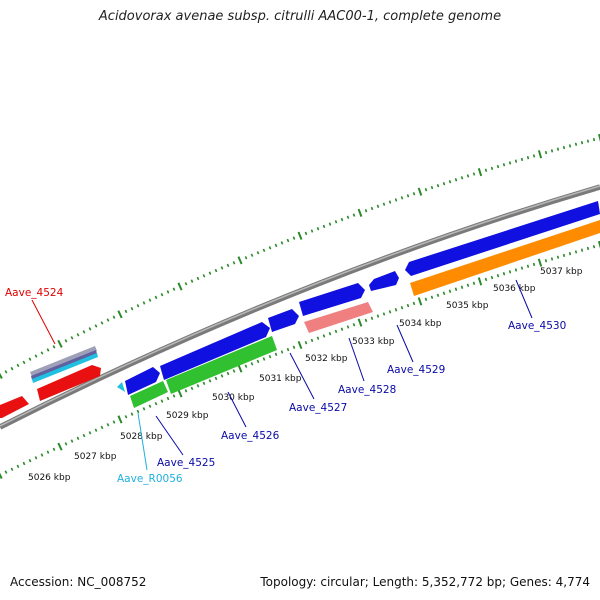 Image resolution: width=600 pixels, height=600 pixels. What do you see at coordinates (121, 387) in the screenshot?
I see `rna-aave-r0056` at bounding box center [121, 387].